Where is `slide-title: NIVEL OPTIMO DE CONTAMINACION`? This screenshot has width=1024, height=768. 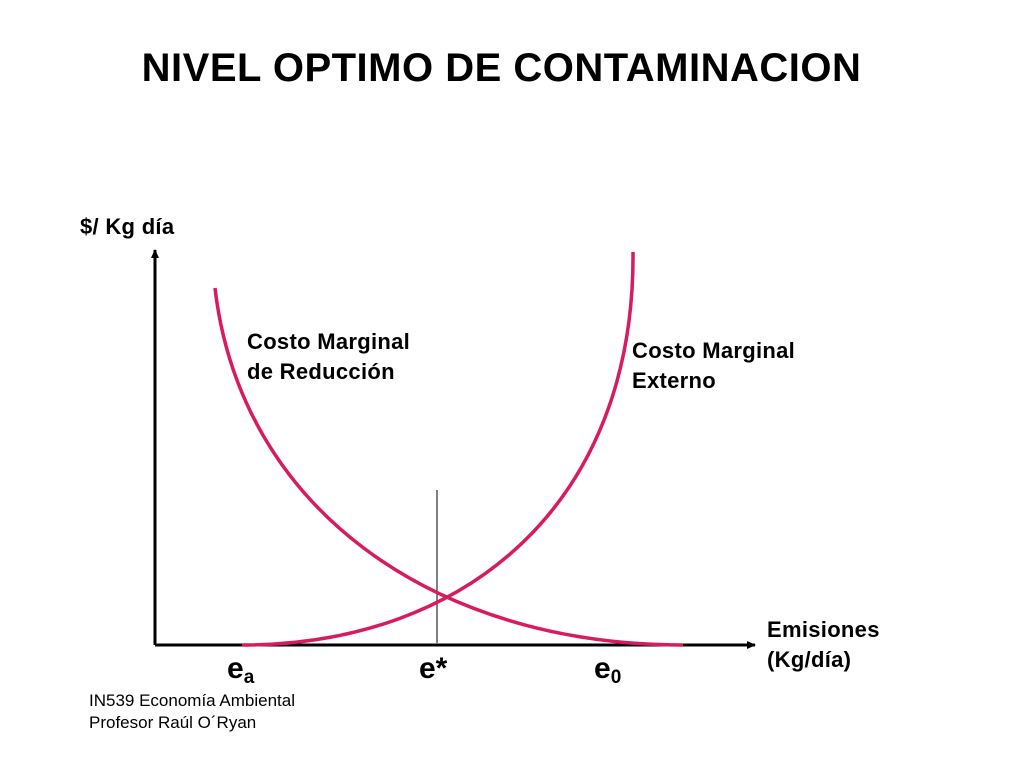 slide-title: NIVEL OPTIMO DE CONTAMINACION is located at coordinates (501, 68).